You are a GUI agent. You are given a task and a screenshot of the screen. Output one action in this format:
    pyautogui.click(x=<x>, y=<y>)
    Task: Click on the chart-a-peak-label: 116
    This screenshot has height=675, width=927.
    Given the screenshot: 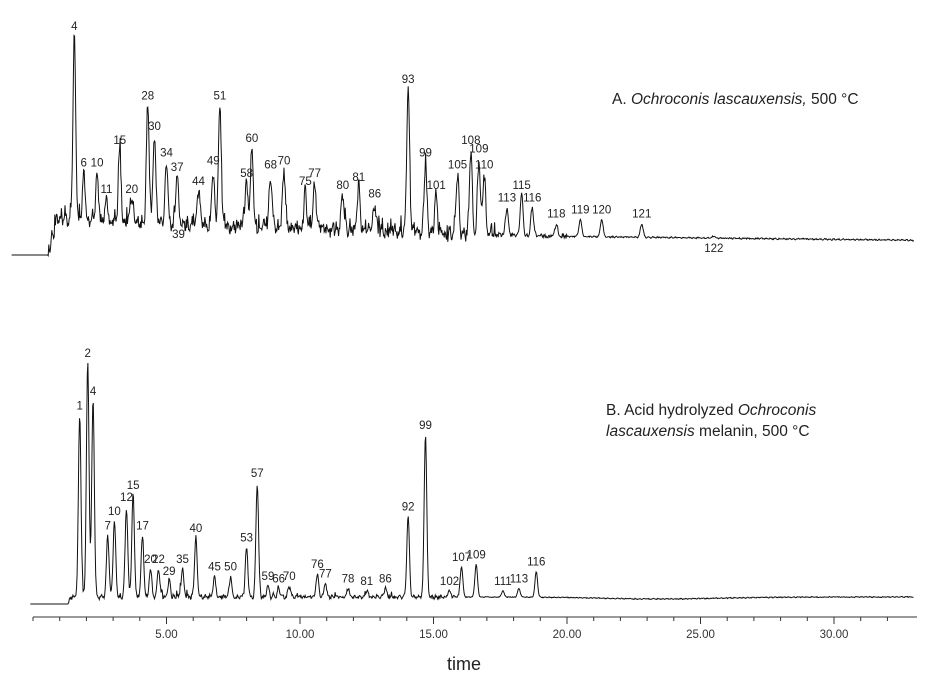 What is the action you would take?
    pyautogui.click(x=532, y=198)
    